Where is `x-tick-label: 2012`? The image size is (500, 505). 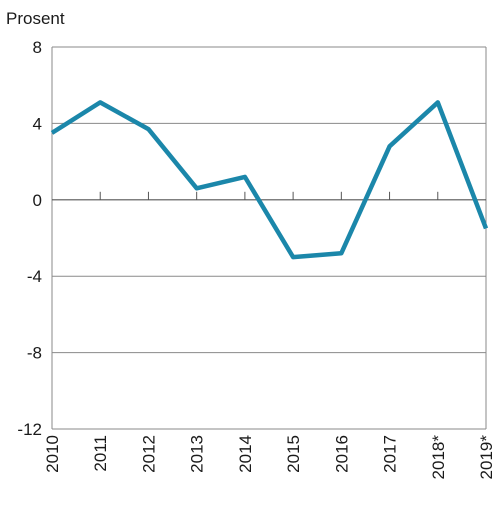
x-tick-label: 2012 is located at coordinates (148, 454).